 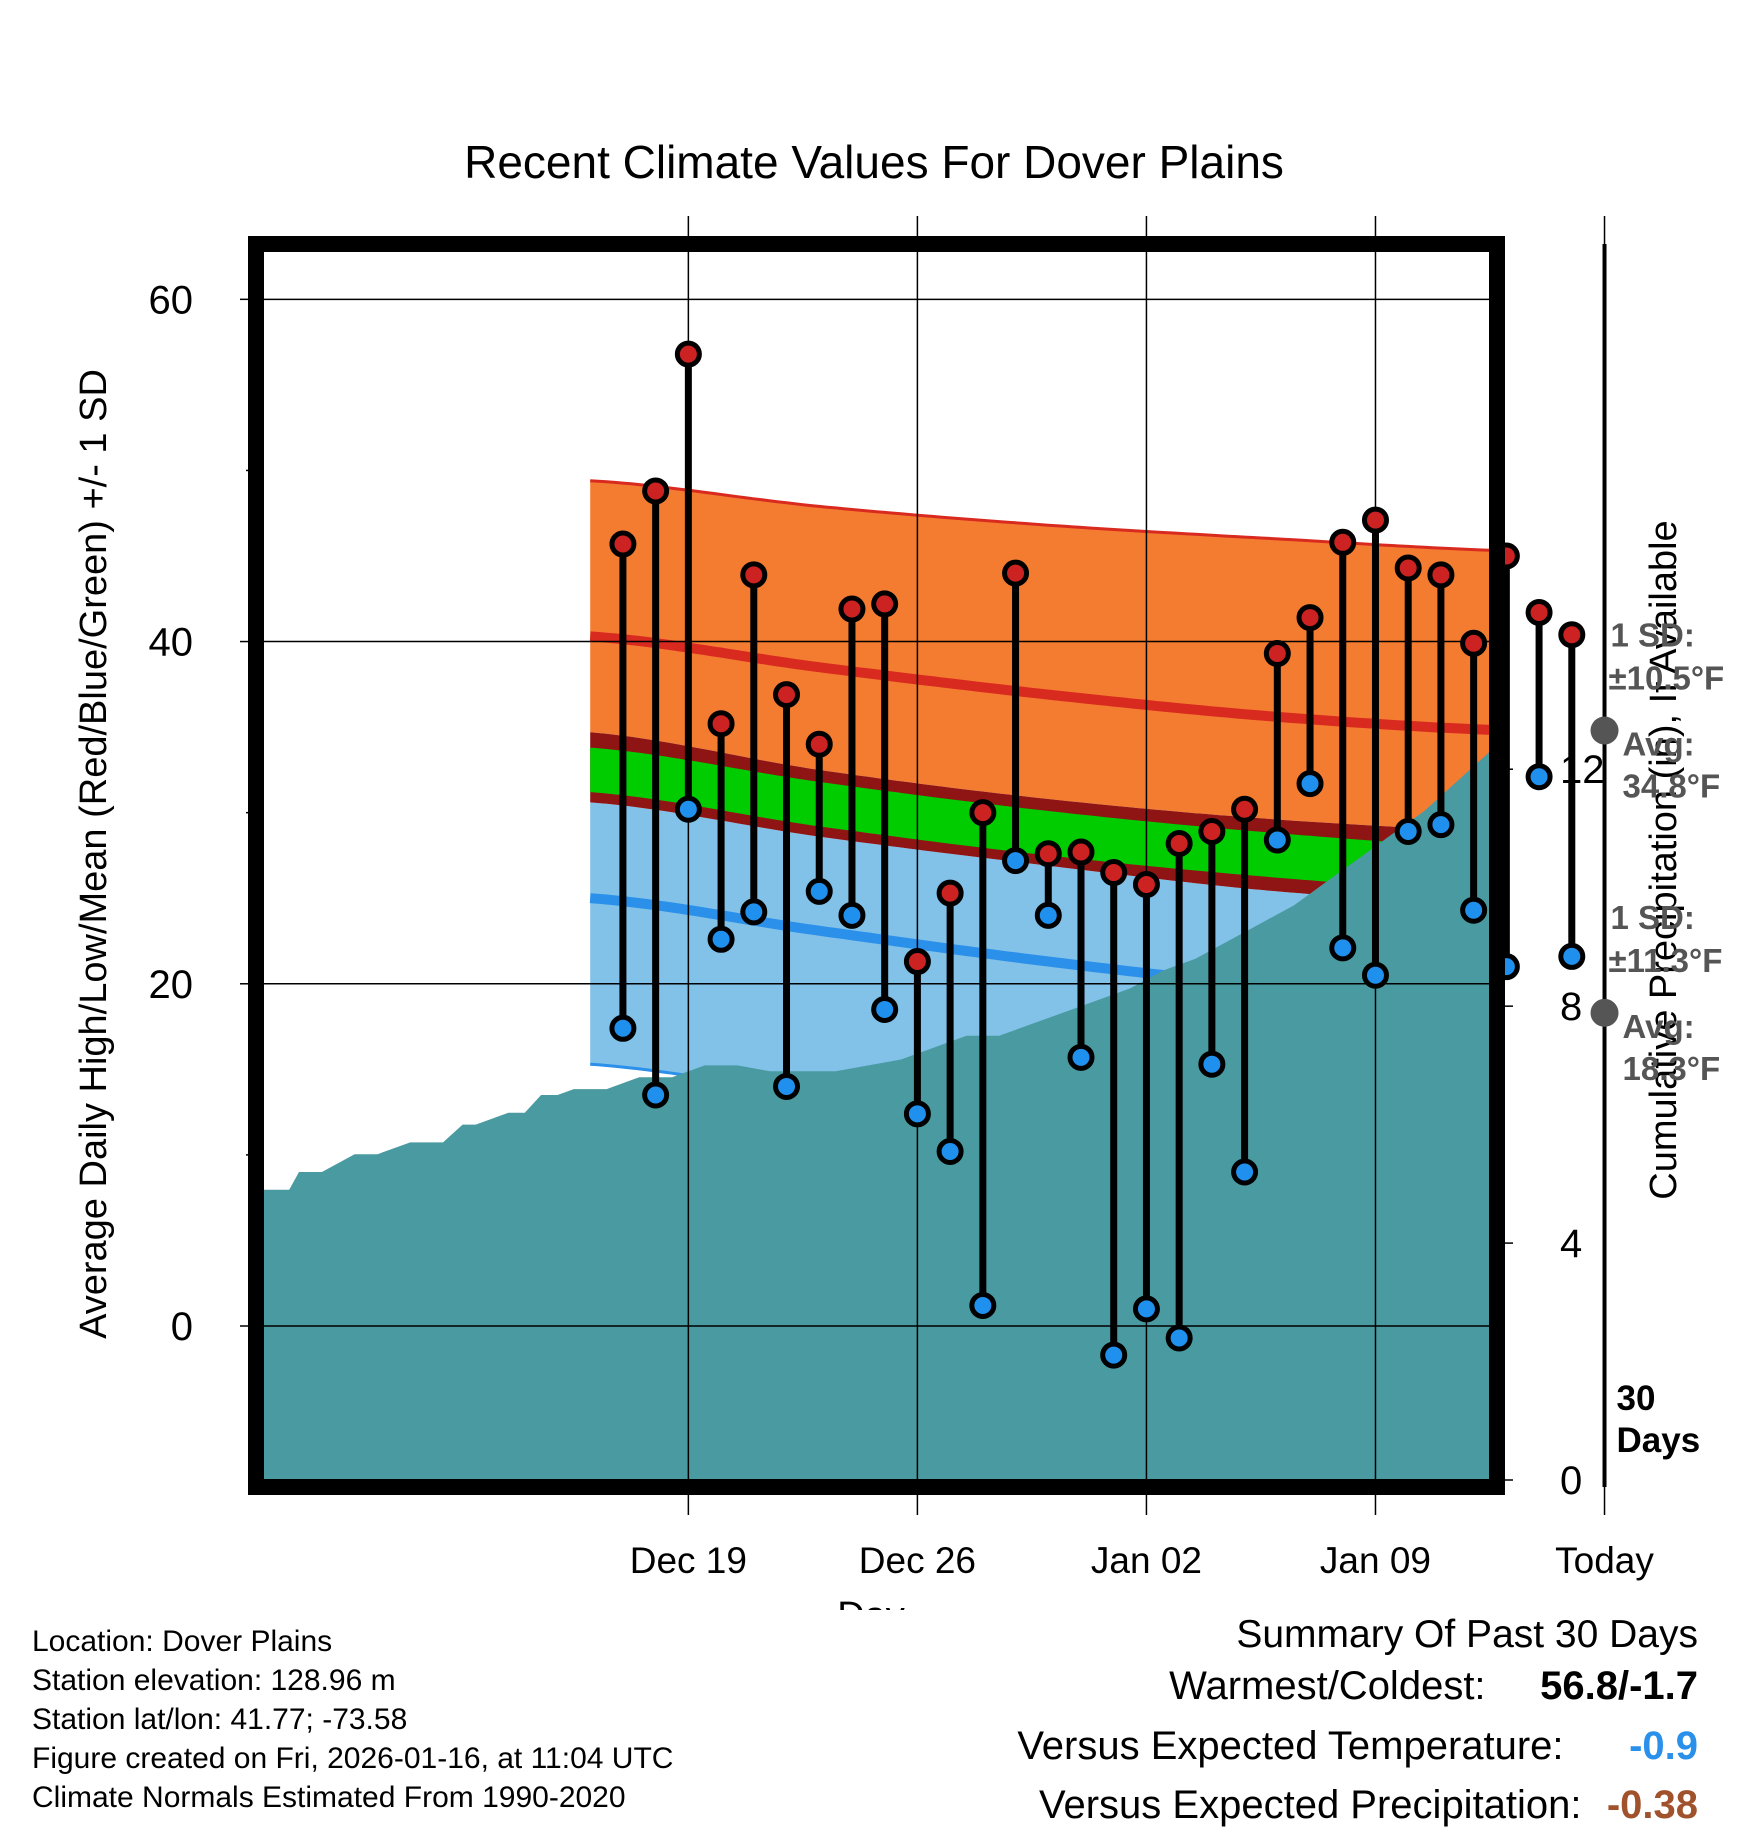 I want to click on normals-text: Climate Normals Estimated From 1990-2020, so click(x=329, y=1797).